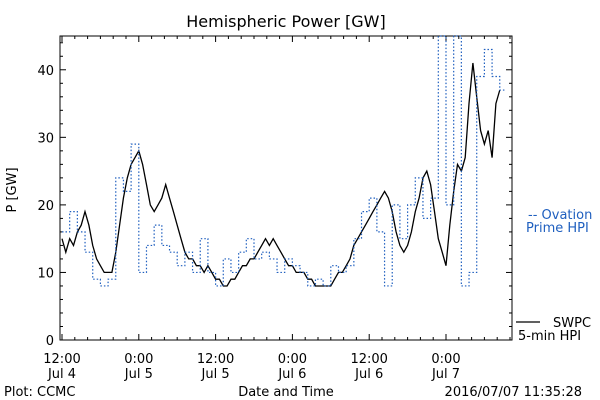 The image size is (600, 400). What do you see at coordinates (572, 323) in the screenshot?
I see `legend-swpc-label: SWPC` at bounding box center [572, 323].